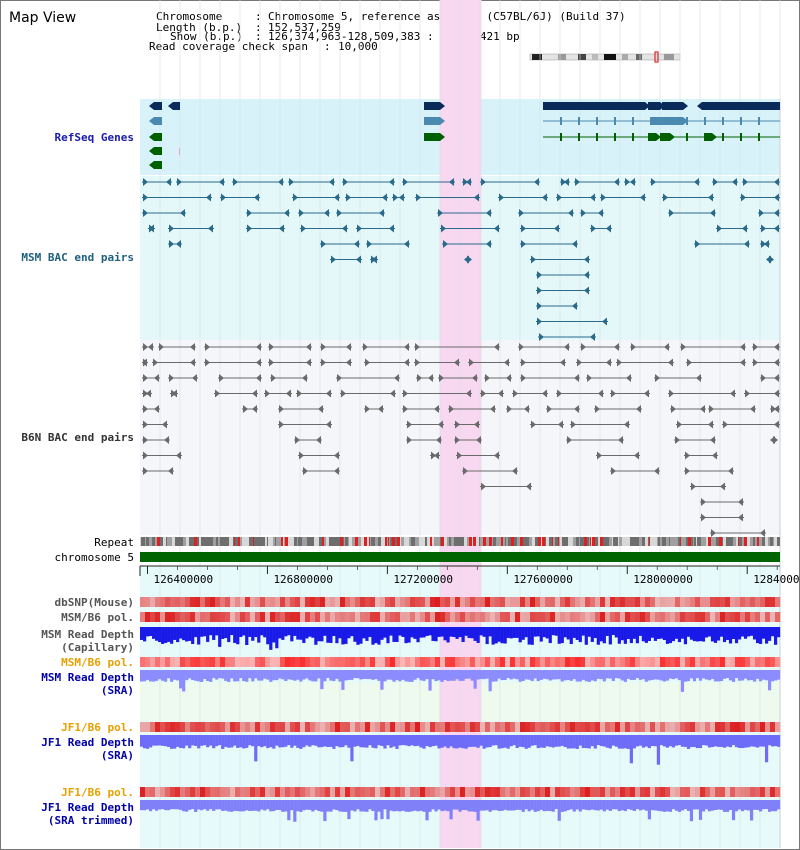 The image size is (800, 850). What do you see at coordinates (97, 727) in the screenshot?
I see `track-label-jf1-b6-pol: JF1/B6 pol.` at bounding box center [97, 727].